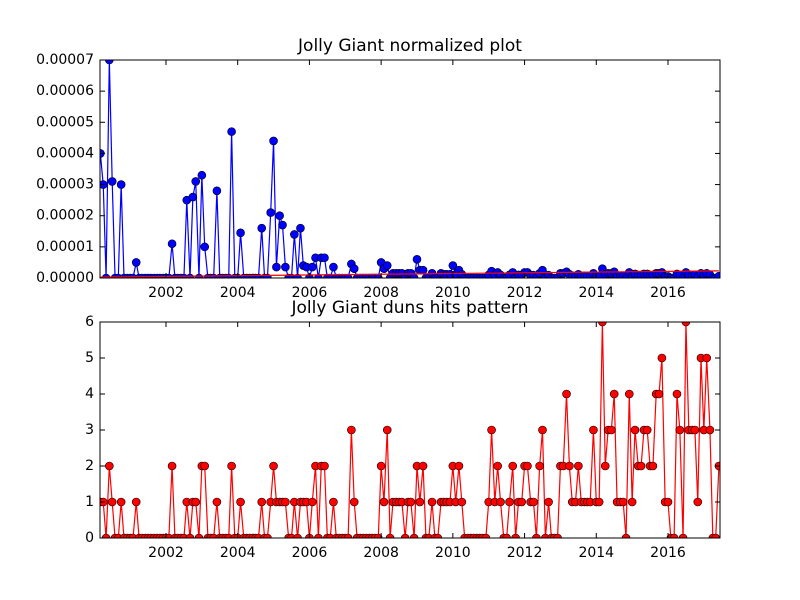 This screenshot has height=600, width=800. Describe the element at coordinates (409, 46) in the screenshot. I see `chart-title: Jolly Giant normalized plot` at that location.